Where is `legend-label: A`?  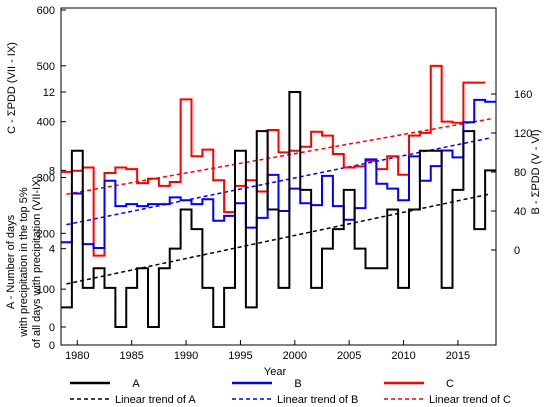
legend-label: A is located at coordinates (136, 384).